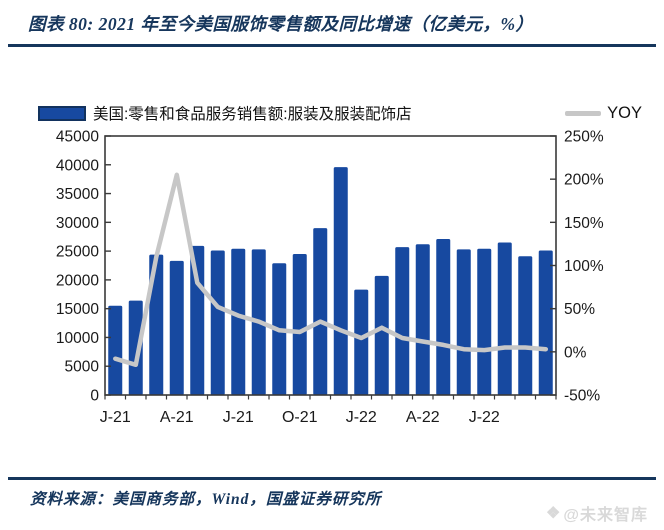 The height and width of the screenshot is (530, 664). What do you see at coordinates (583, 113) in the screenshot?
I see `yoy-line-swatch` at bounding box center [583, 113].